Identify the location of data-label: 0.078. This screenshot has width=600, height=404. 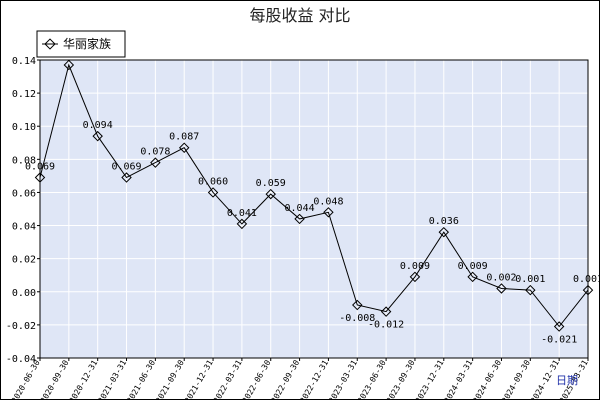
(155, 152).